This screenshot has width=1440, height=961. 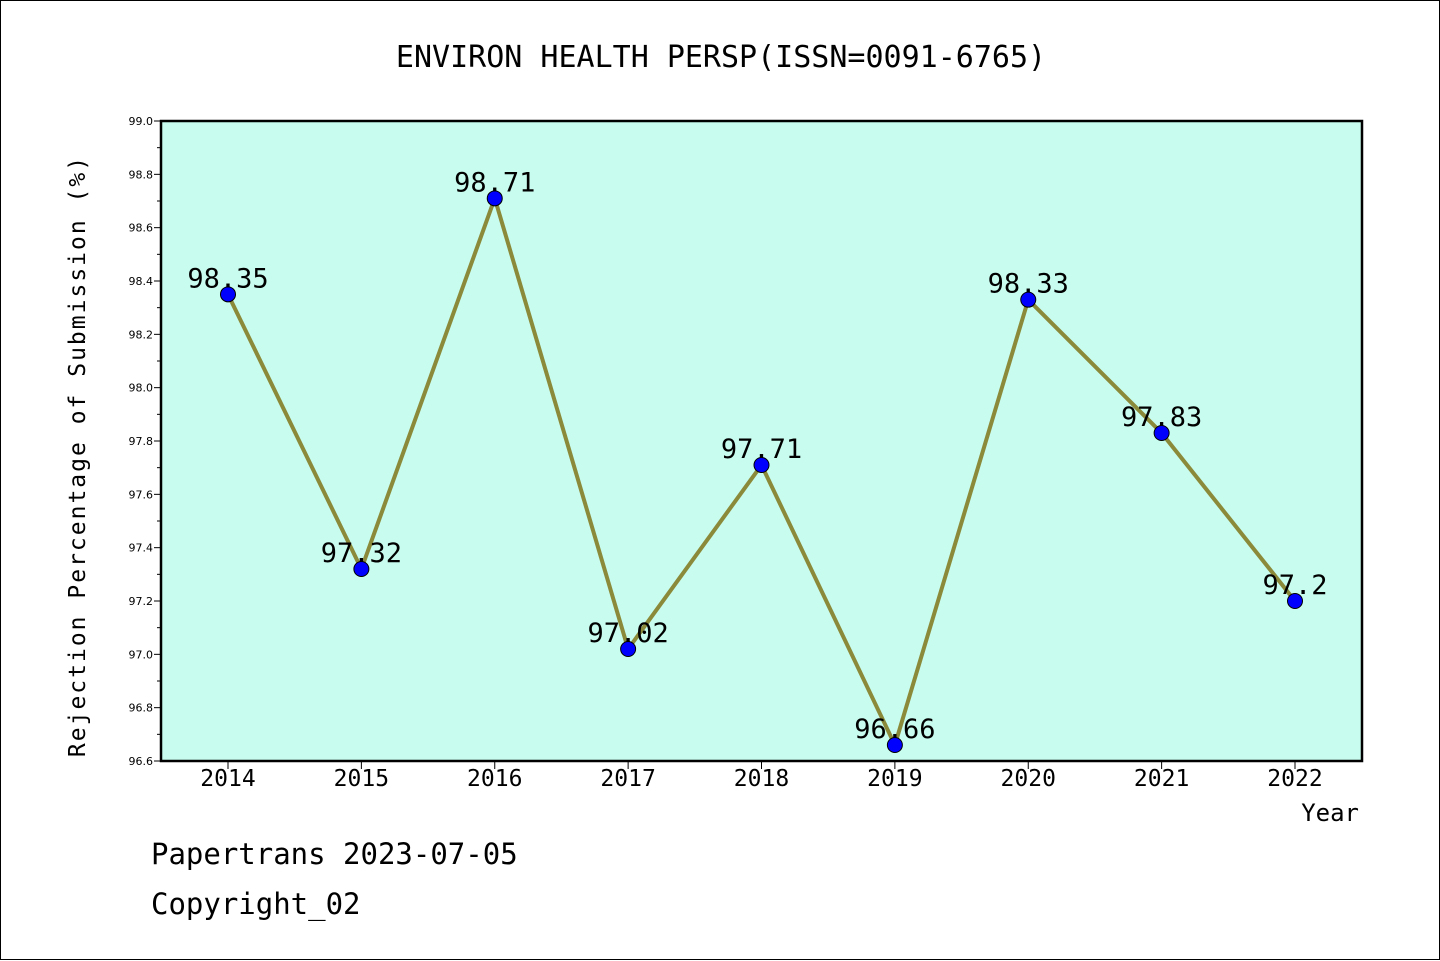 I want to click on y-tick-label: 99.0, so click(x=141, y=121).